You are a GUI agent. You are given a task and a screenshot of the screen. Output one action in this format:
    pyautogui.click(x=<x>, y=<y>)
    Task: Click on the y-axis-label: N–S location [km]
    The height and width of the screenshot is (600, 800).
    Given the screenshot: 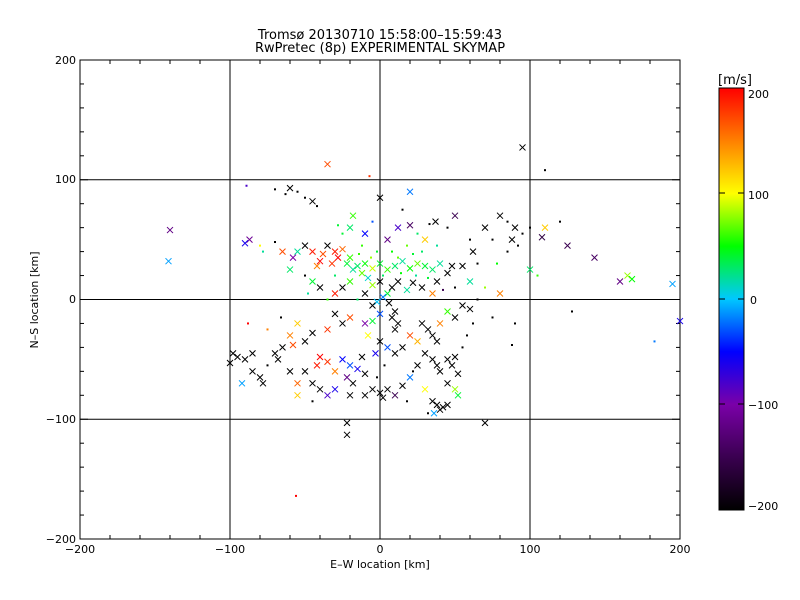 What is the action you would take?
    pyautogui.click(x=34, y=299)
    